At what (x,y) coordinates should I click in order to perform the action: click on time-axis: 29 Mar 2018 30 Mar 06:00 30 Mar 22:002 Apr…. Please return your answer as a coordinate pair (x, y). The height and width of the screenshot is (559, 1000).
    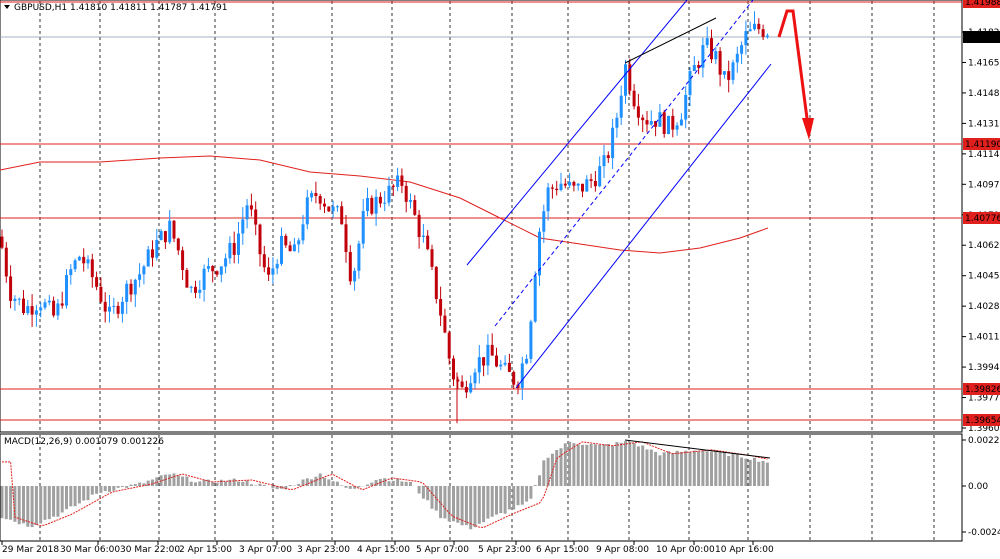
    Looking at the image, I should click on (387, 548).